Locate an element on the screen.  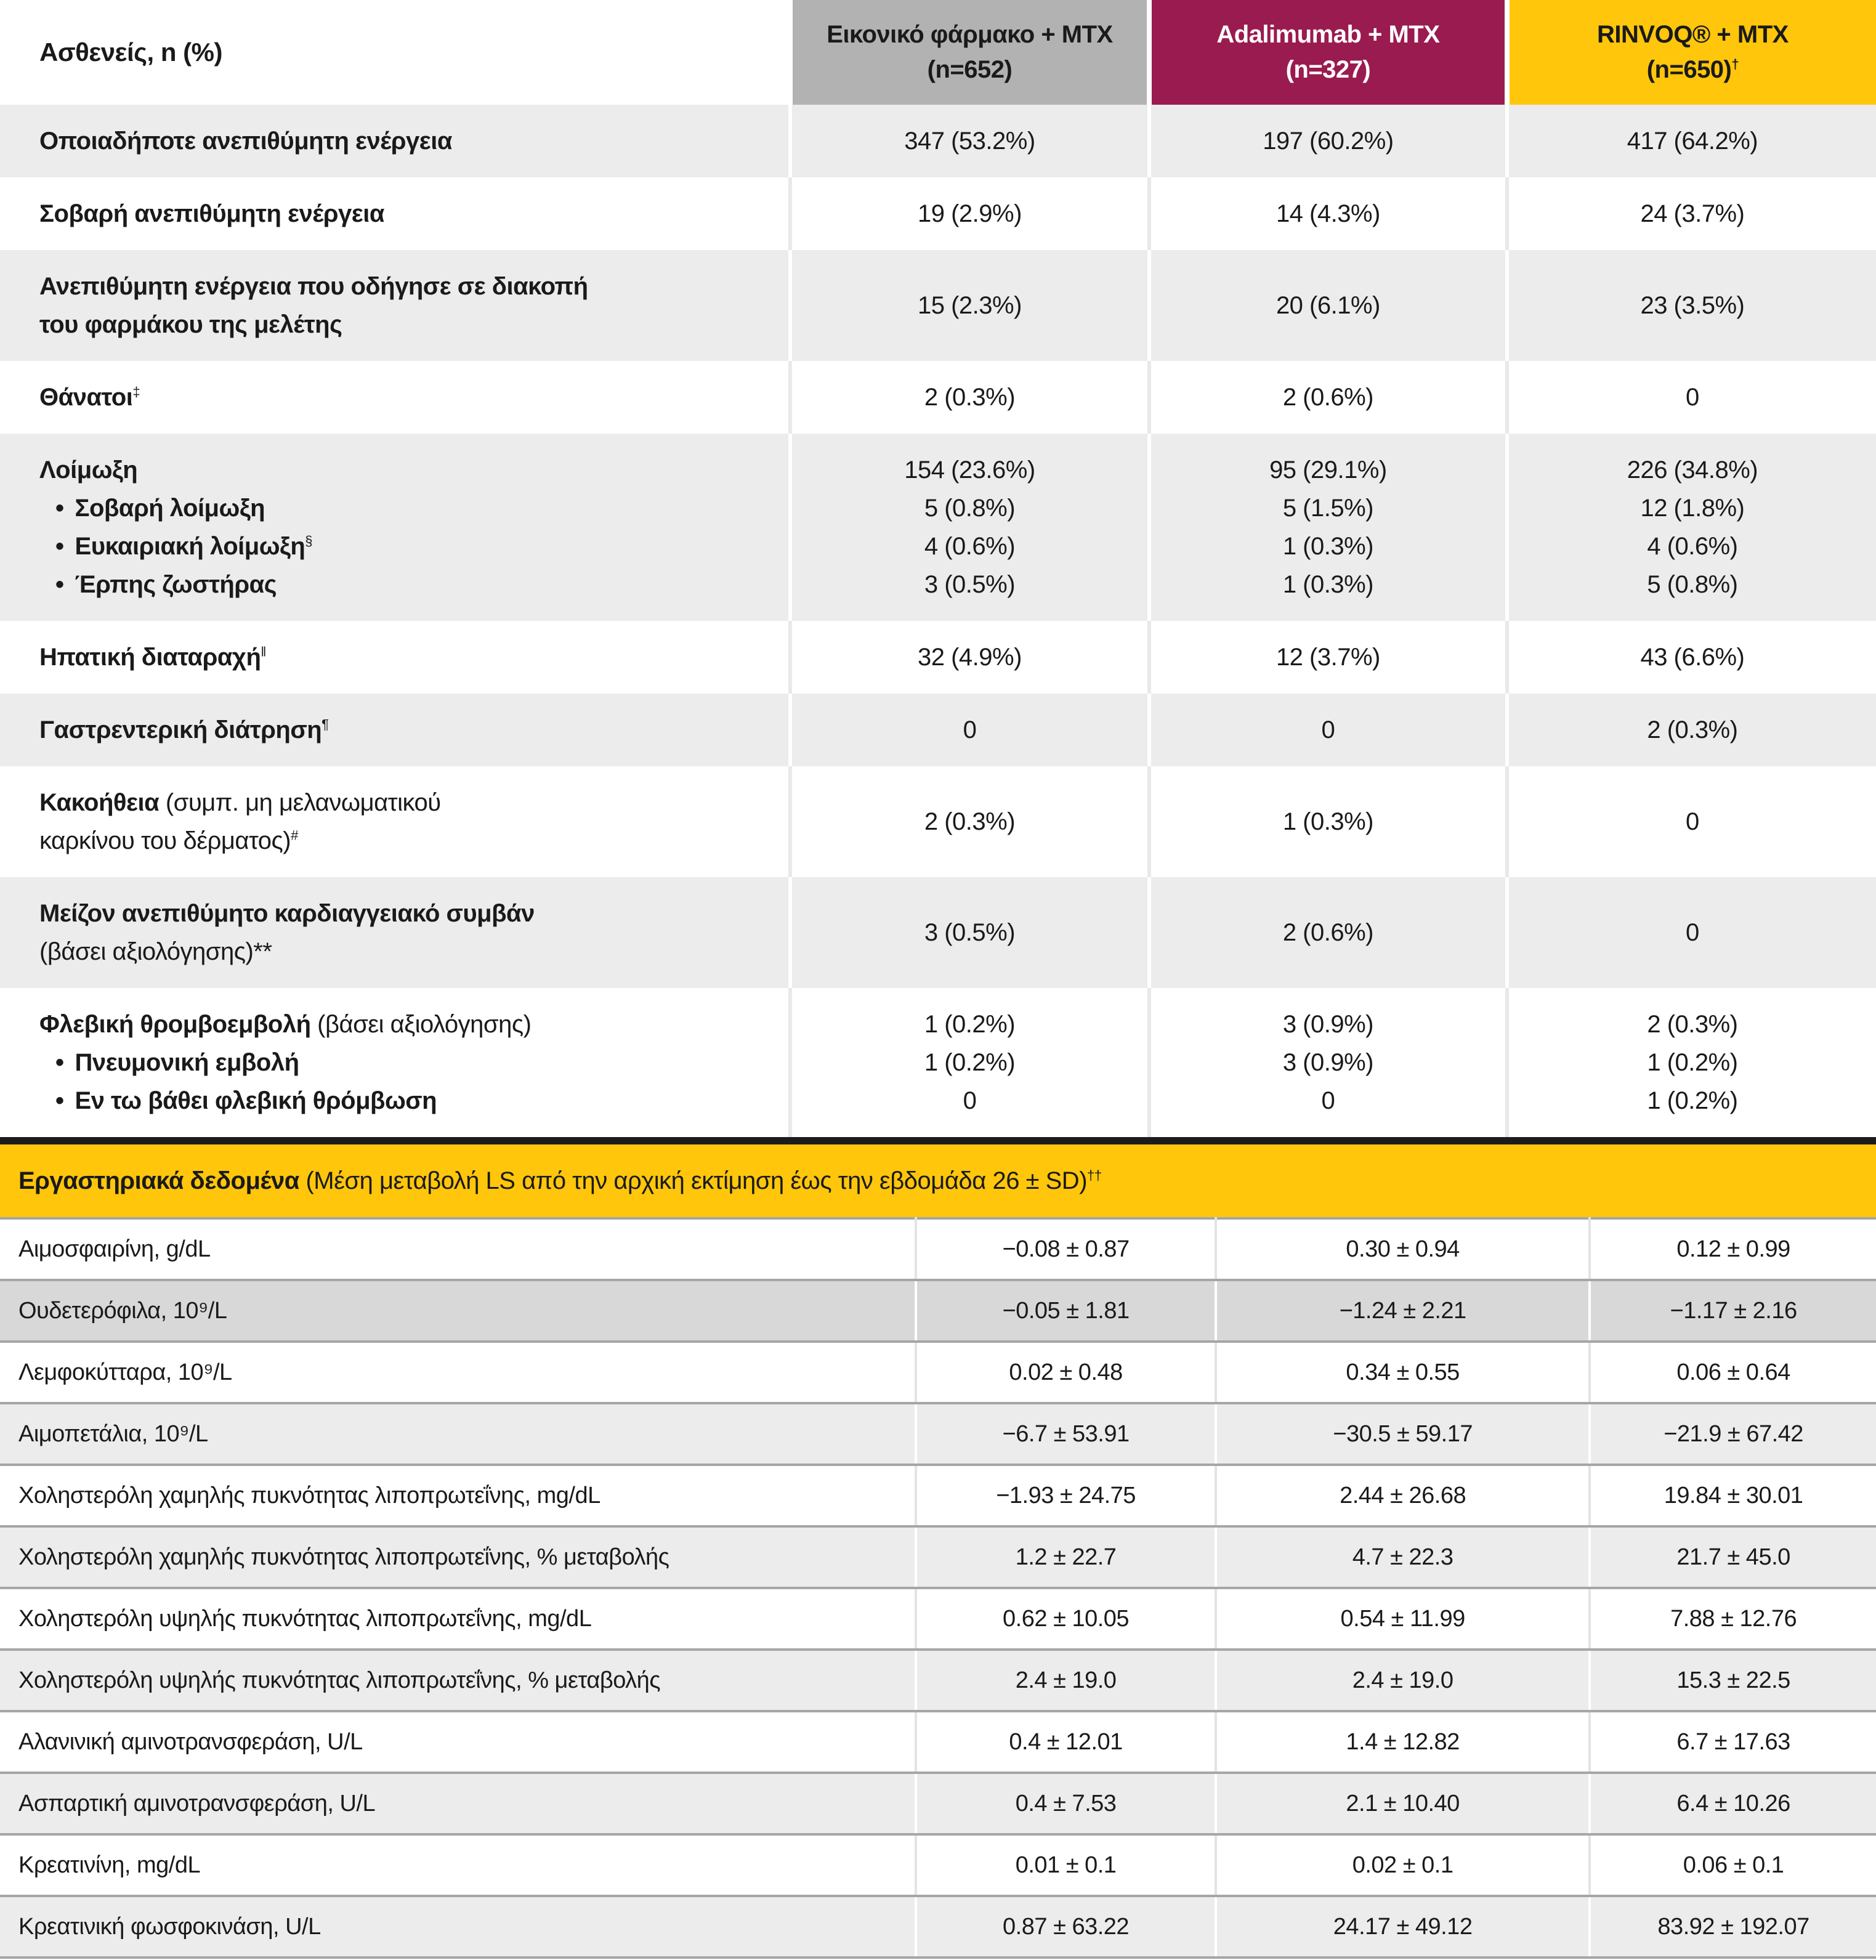
value-cell: 0.02 ± 0.1 is located at coordinates (1402, 1866).